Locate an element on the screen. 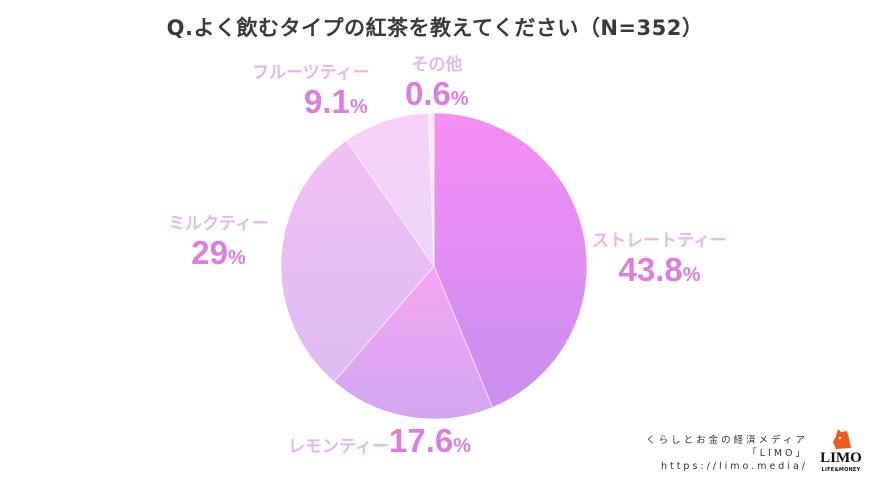 This screenshot has height=489, width=870. label-value: 29 is located at coordinates (209, 252).